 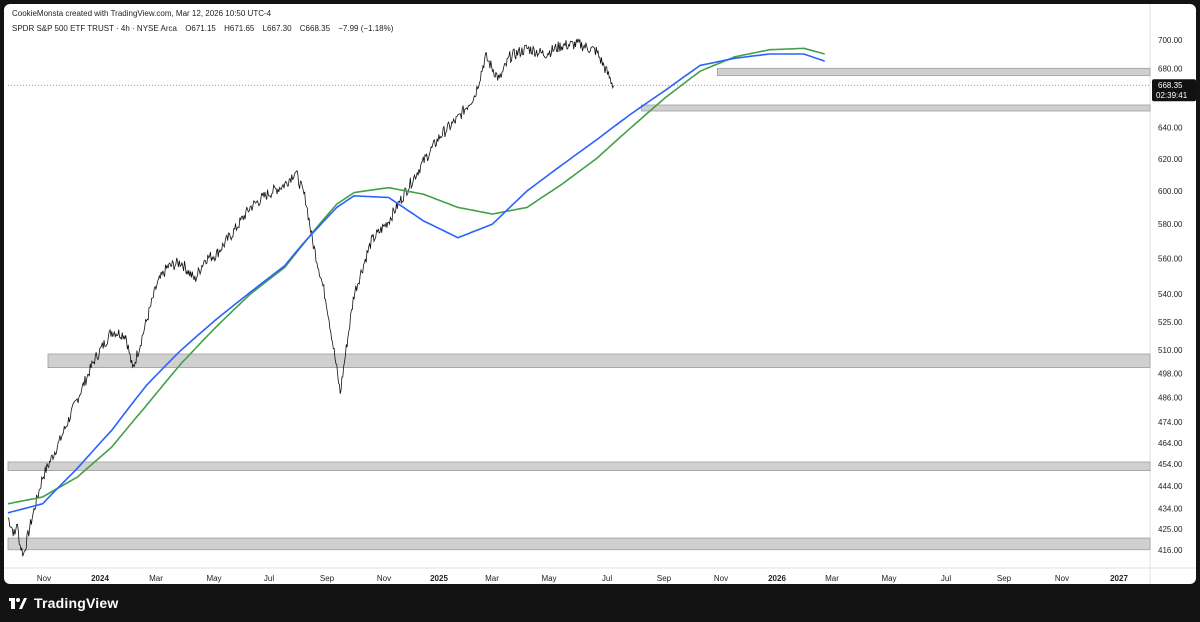 What do you see at coordinates (1170, 68) in the screenshot?
I see `y-tick-label: 680.00` at bounding box center [1170, 68].